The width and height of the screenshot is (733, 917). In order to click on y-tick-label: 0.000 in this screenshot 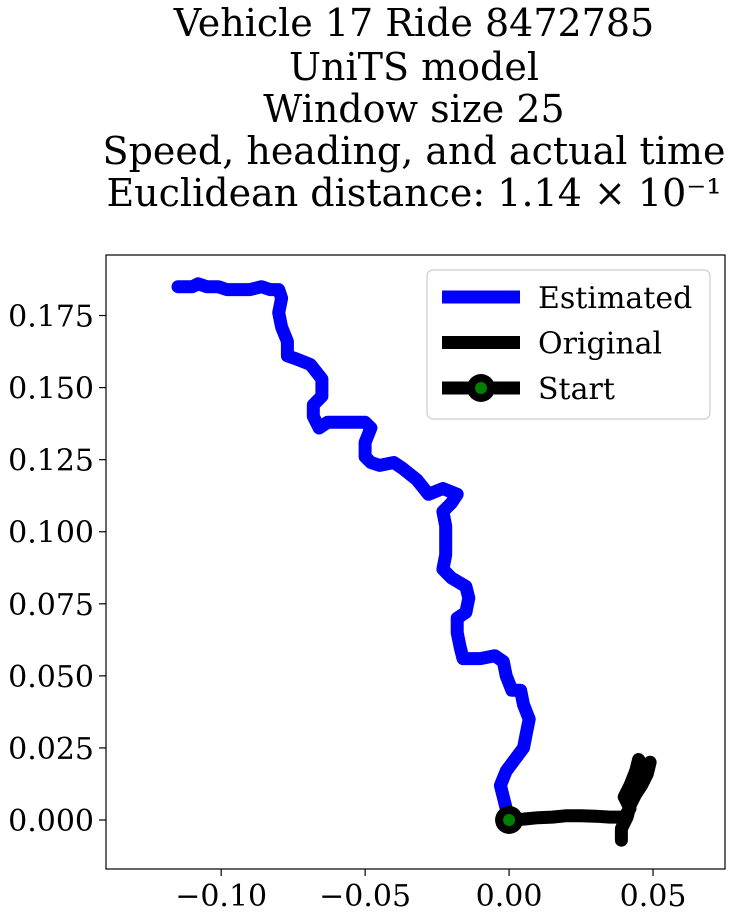, I will do `click(51, 821)`.